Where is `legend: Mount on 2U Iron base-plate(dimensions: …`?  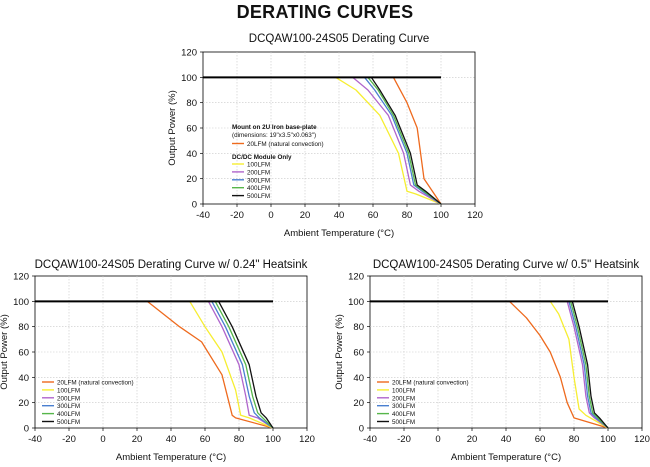
legend: Mount on 2U Iron base-plate(dimensions: … is located at coordinates (278, 162).